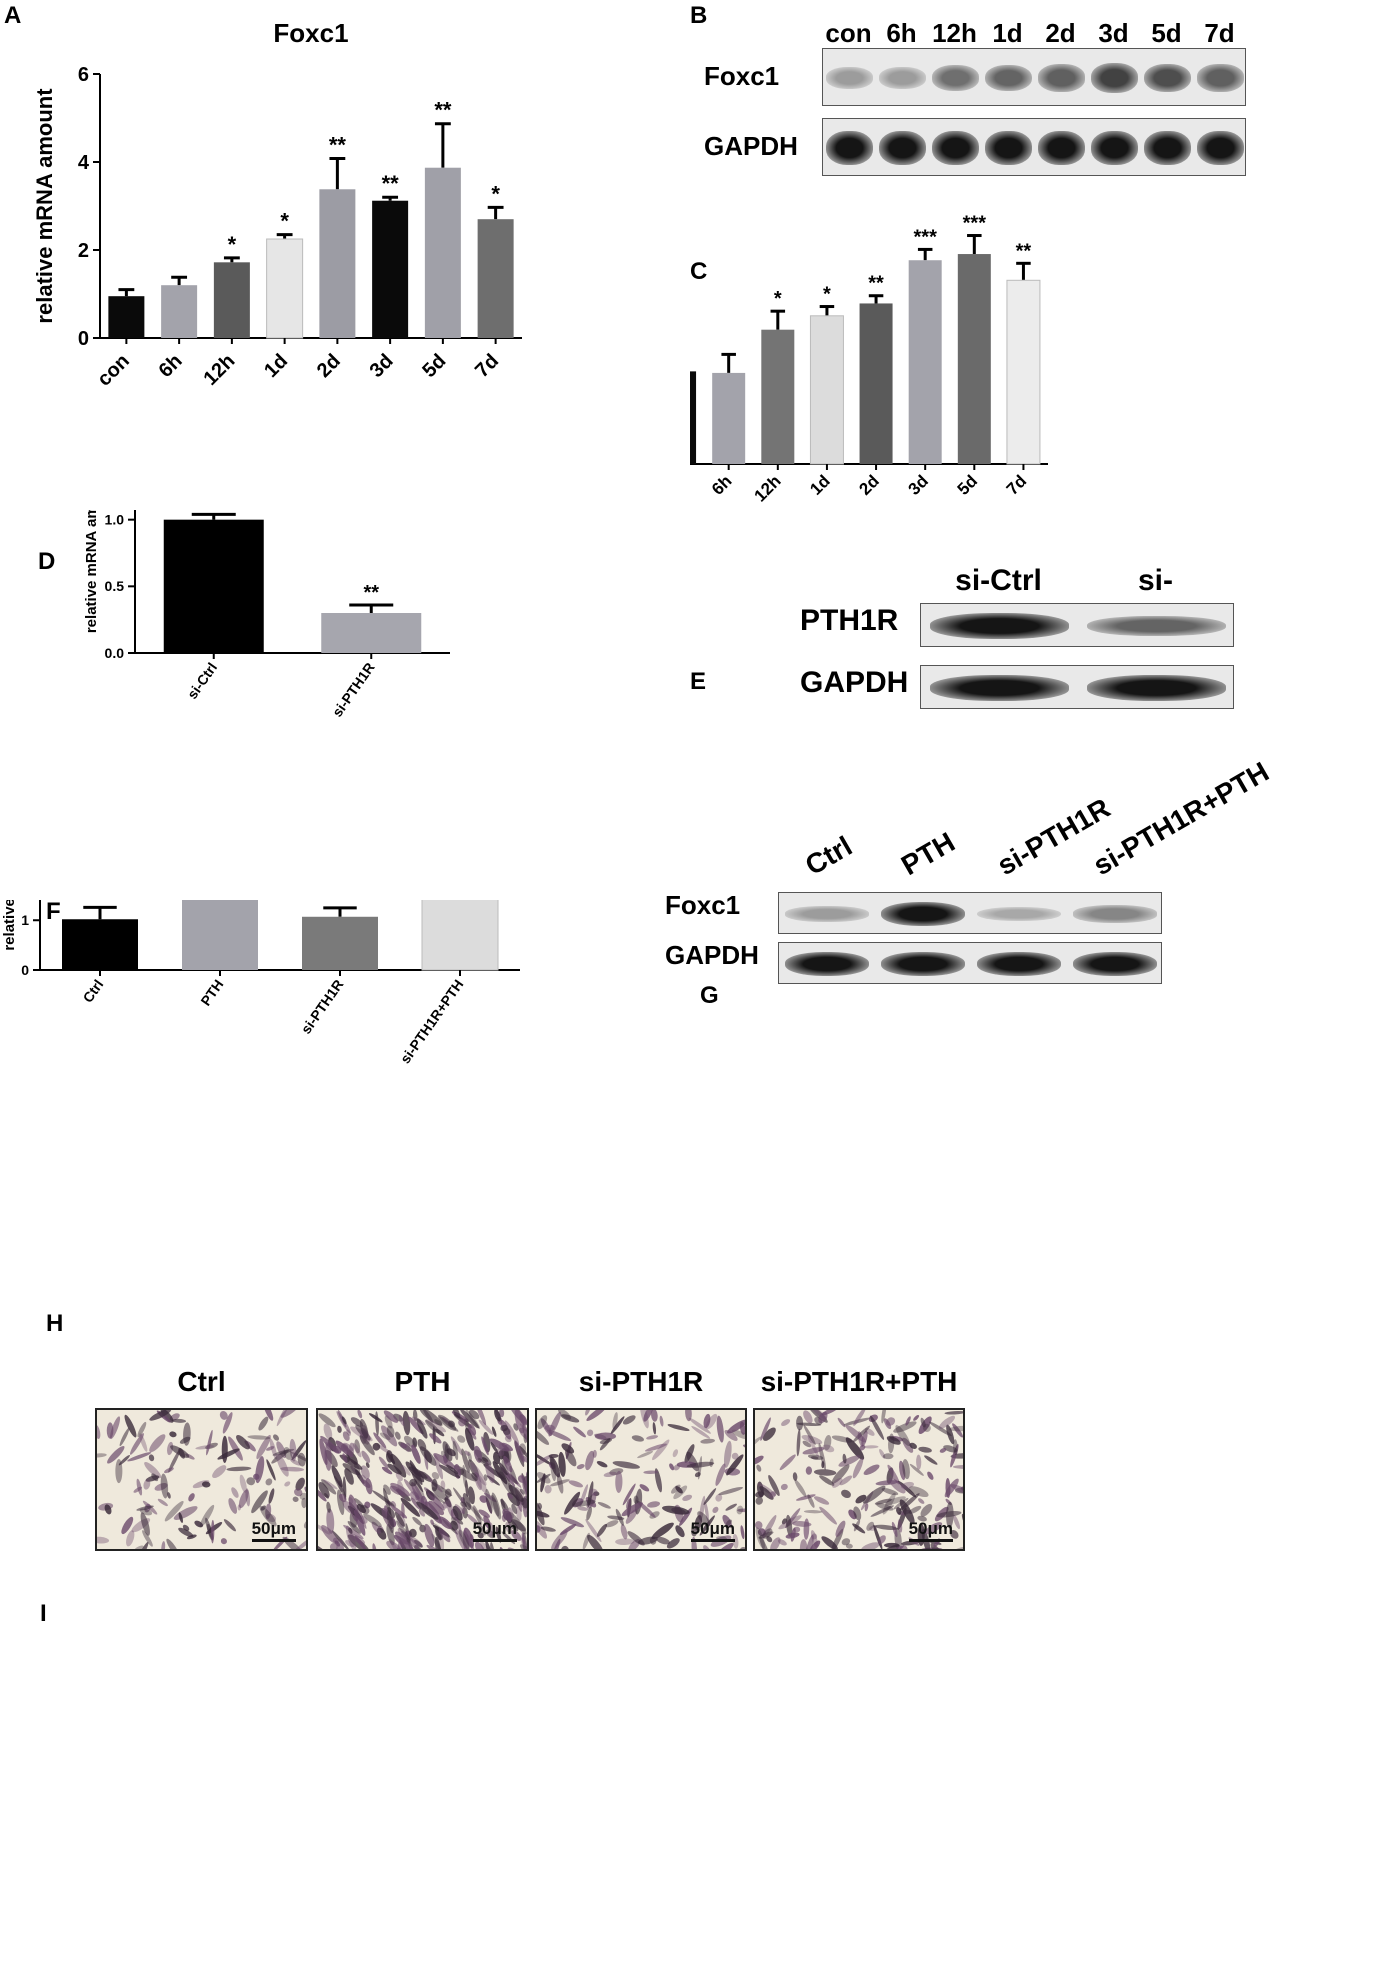 The height and width of the screenshot is (1968, 1379). What do you see at coordinates (353, 690) in the screenshot?
I see `x-tick-label: si-PTH1R` at bounding box center [353, 690].